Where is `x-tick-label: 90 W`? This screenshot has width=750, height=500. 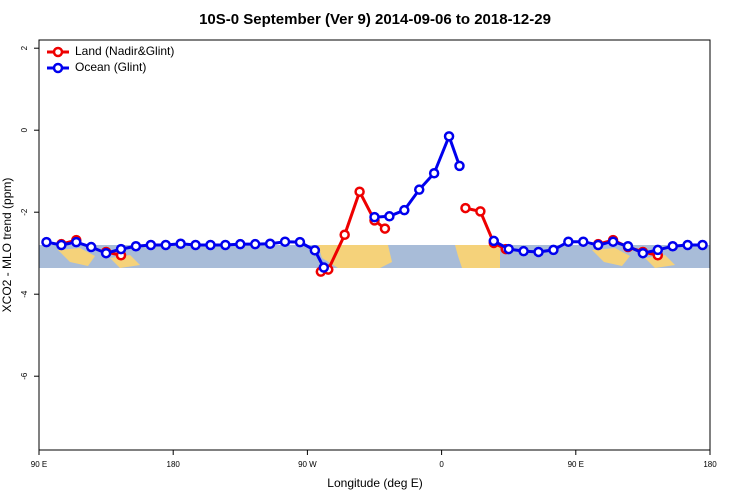 x-tick-label: 90 W is located at coordinates (307, 464).